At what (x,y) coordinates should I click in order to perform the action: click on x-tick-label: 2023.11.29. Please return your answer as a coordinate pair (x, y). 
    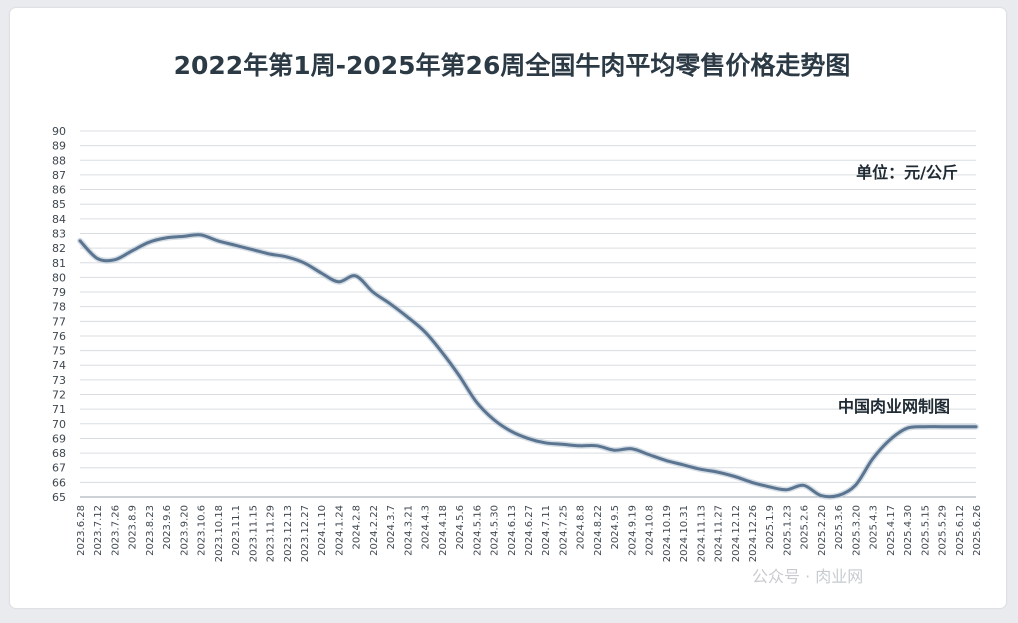
    Looking at the image, I should click on (271, 533).